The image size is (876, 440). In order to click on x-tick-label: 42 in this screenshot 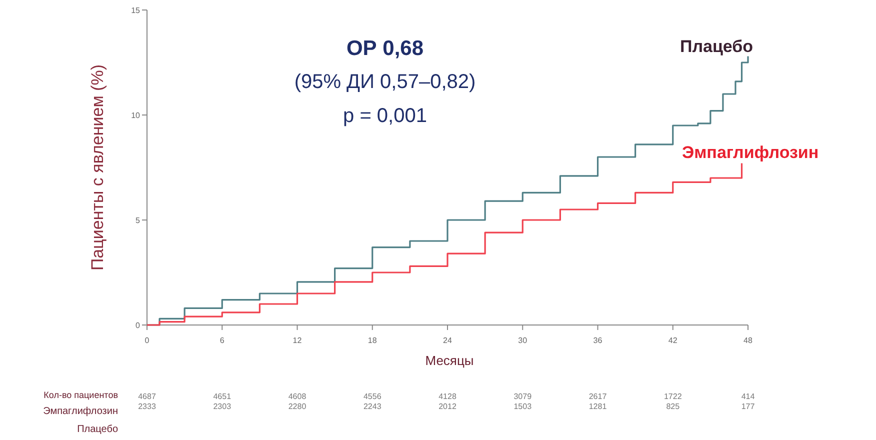, I will do `click(673, 340)`.